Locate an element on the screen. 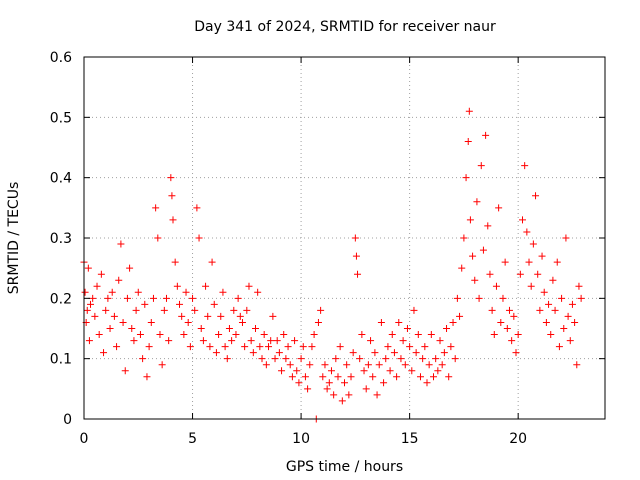 This screenshot has height=480, width=640. y-axis-label: SRMTID / TECUs is located at coordinates (14, 238).